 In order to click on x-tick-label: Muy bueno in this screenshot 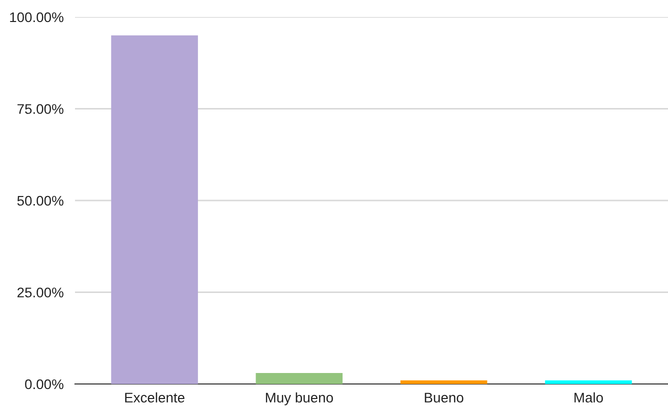, I will do `click(299, 399)`.